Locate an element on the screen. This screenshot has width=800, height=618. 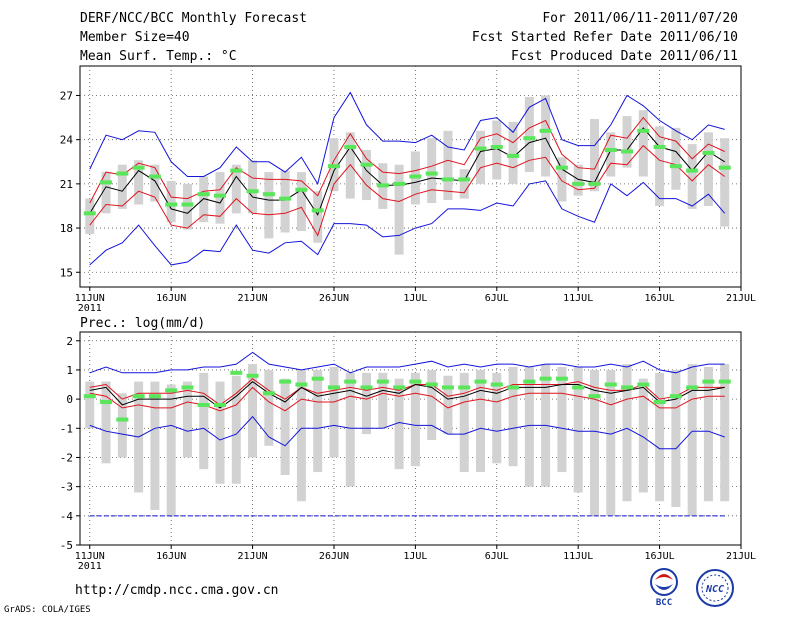
min-line is located at coordinates (407, 432).